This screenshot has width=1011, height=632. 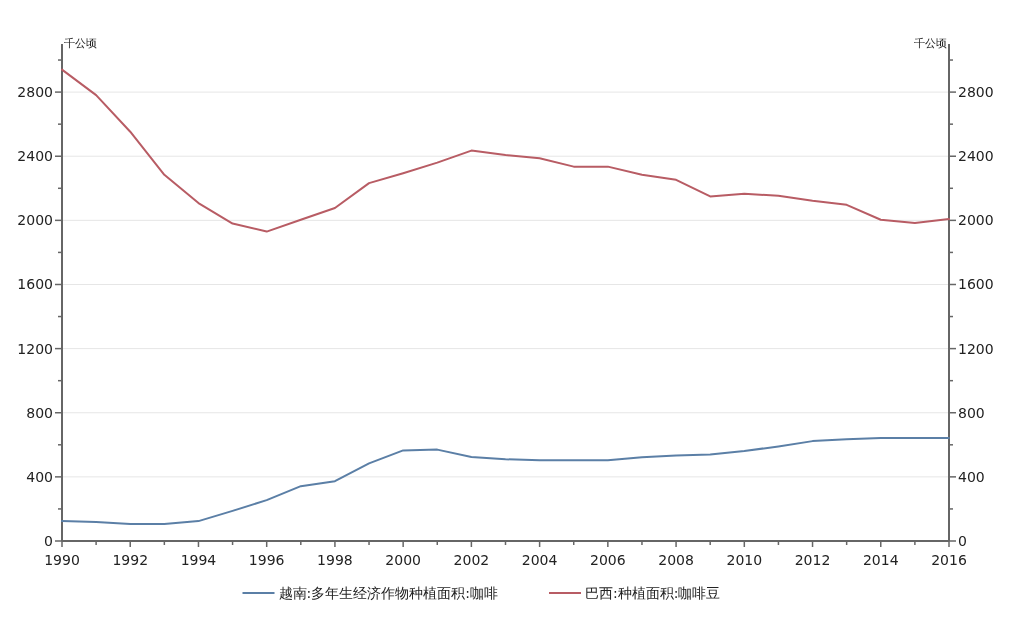 I want to click on line-series, so click(x=505, y=481).